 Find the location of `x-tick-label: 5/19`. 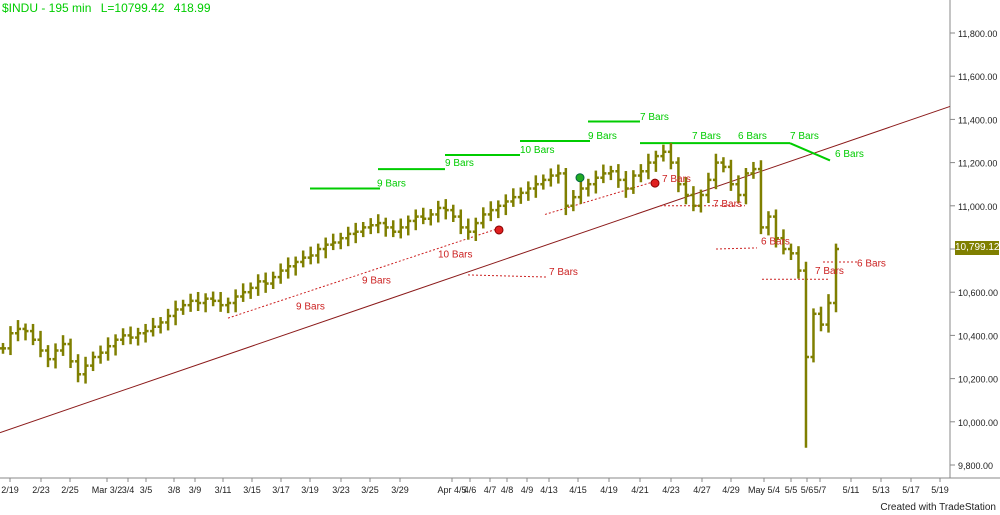

x-tick-label: 5/19 is located at coordinates (940, 490).